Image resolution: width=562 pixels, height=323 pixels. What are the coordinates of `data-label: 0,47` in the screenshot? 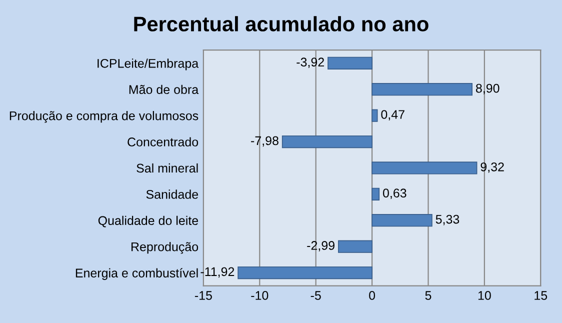 It's located at (392, 115).